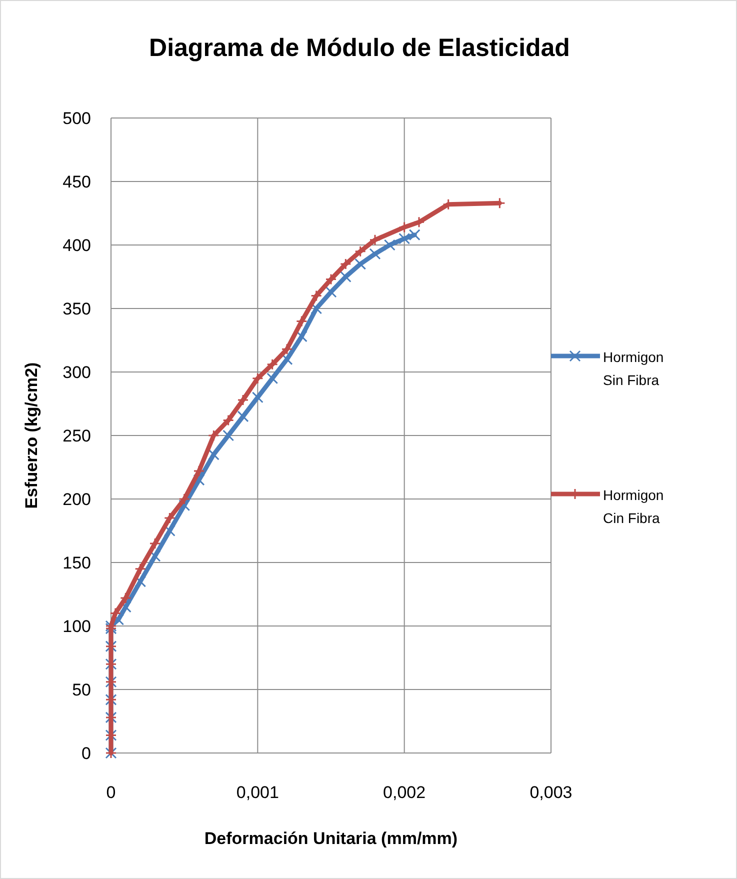  Describe the element at coordinates (331, 838) in the screenshot. I see `x-axis-title: Deformación Unitaria (mm/mm)` at that location.